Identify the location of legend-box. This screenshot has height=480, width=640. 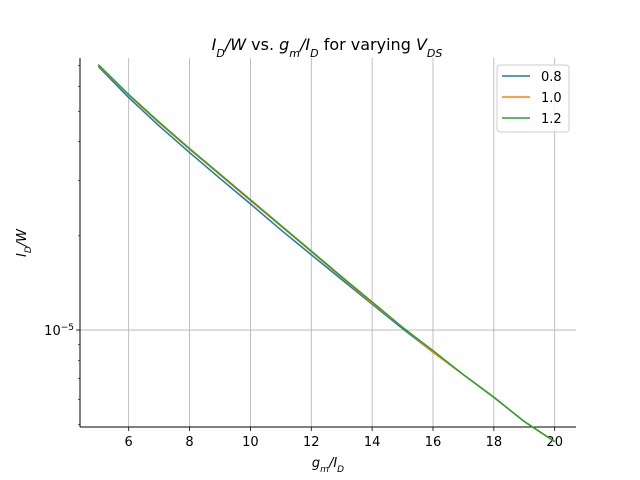
(533, 98).